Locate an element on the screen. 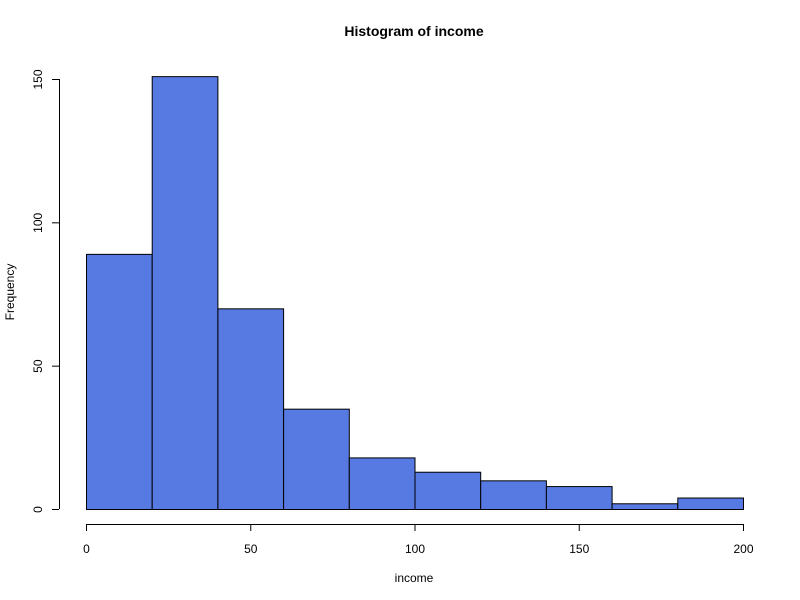 The width and height of the screenshot is (800, 600). x-tick-label: 0 is located at coordinates (86, 549).